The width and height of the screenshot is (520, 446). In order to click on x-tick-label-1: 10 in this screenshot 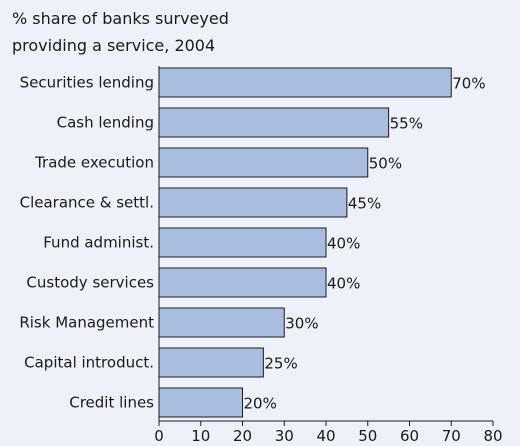, I will do `click(200, 436)`.